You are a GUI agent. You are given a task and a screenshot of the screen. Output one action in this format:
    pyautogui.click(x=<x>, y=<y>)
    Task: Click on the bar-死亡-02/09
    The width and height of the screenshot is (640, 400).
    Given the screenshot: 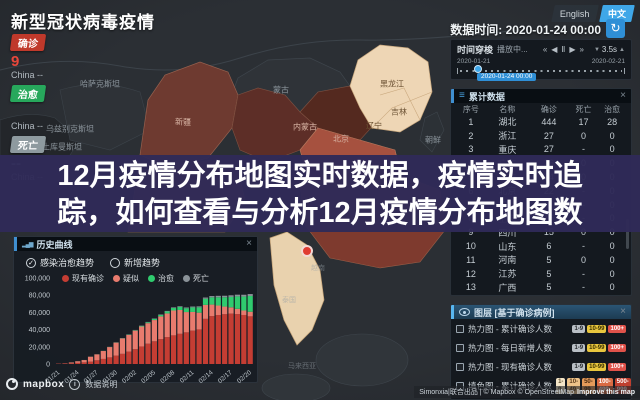 What is the action you would take?
    pyautogui.click(x=180, y=306)
    